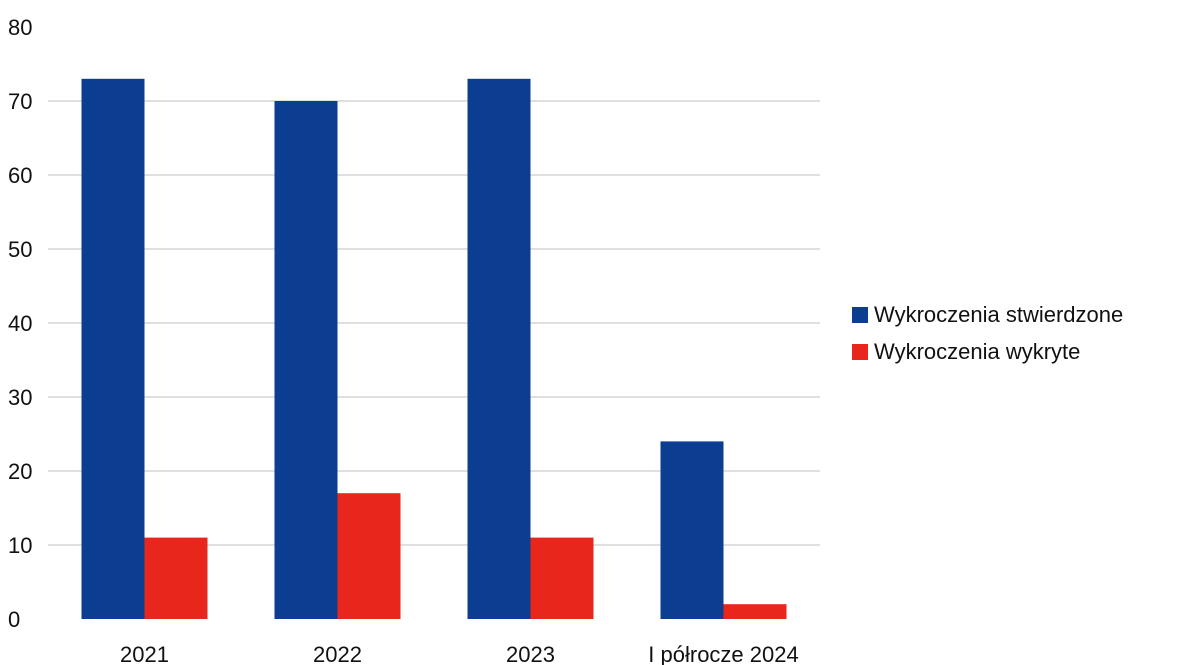 Image resolution: width=1177 pixels, height=665 pixels. What do you see at coordinates (20, 545) in the screenshot?
I see `y-tick-label: 10` at bounding box center [20, 545].